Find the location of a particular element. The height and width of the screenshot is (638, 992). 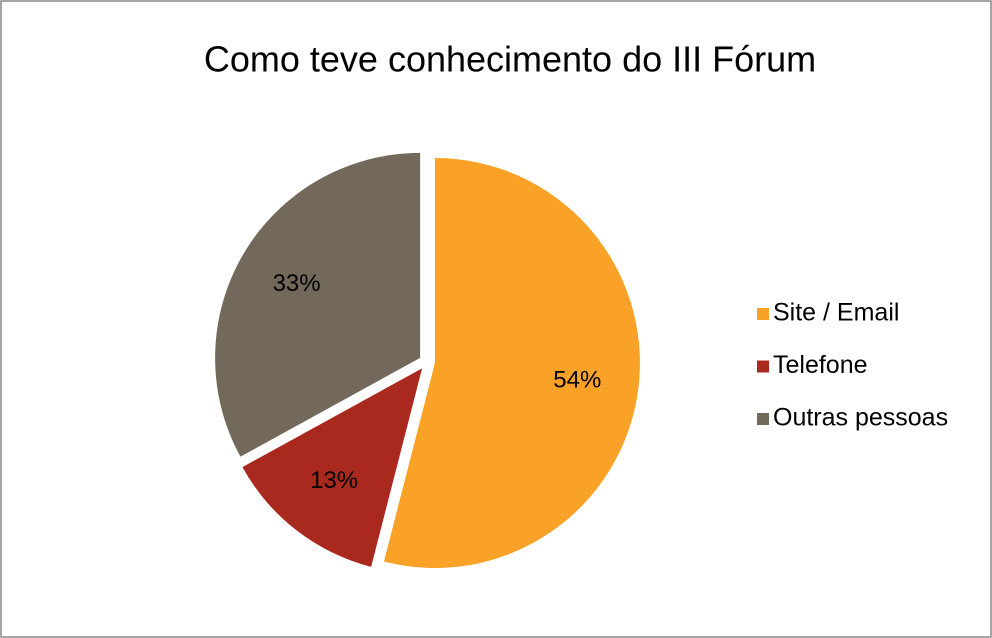

chart-title: Como teve conhecimento do III Fórum is located at coordinates (510, 59).